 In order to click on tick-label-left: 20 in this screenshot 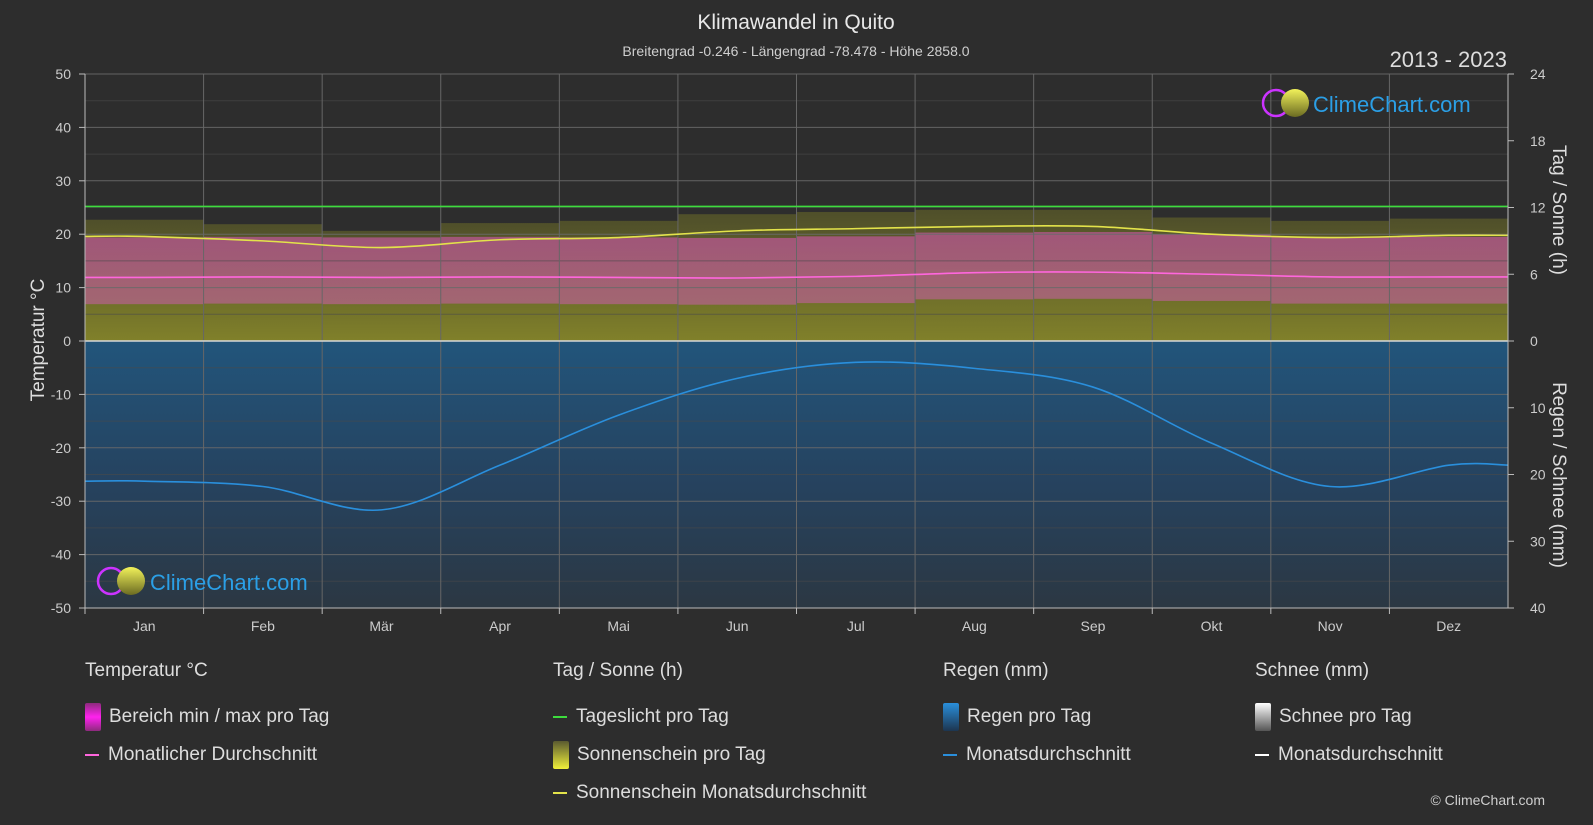, I will do `click(63, 234)`.